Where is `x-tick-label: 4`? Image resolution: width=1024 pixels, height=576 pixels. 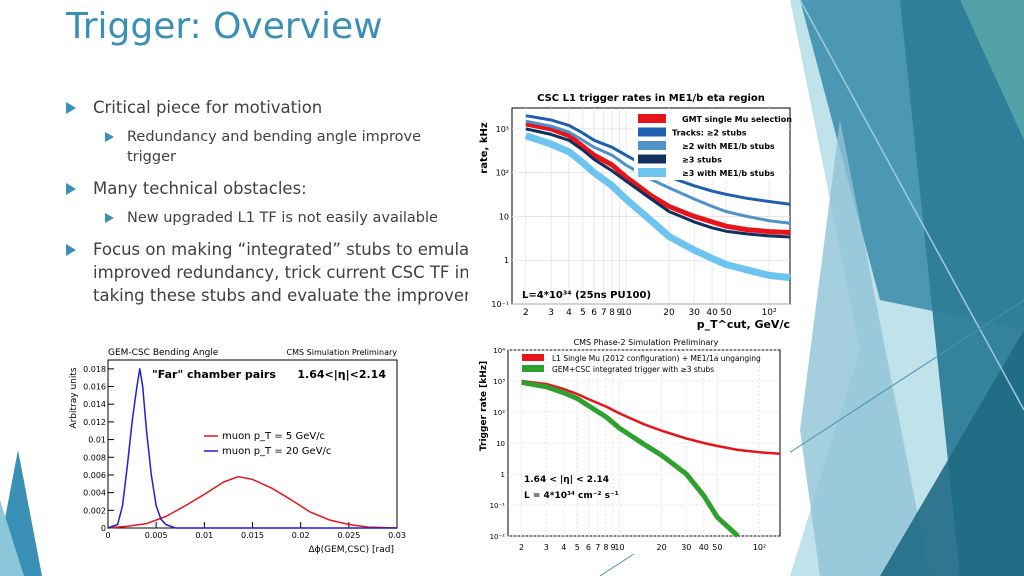 x-tick-label: 4 is located at coordinates (563, 547).